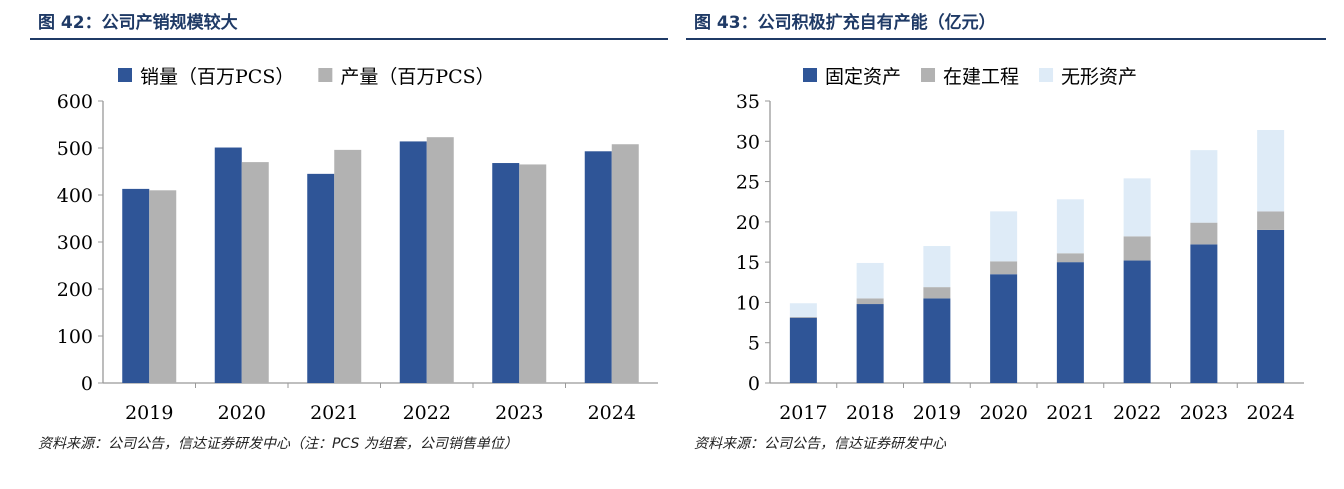  Describe the element at coordinates (75, 149) in the screenshot. I see `y-tick-label: 500` at that location.